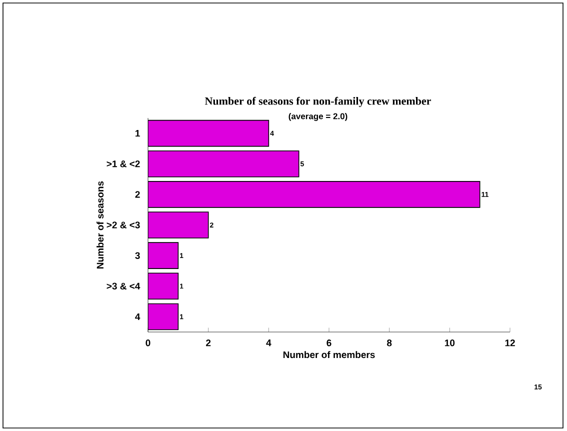 The image size is (567, 431). I want to click on x-tick-label: 2, so click(208, 343).